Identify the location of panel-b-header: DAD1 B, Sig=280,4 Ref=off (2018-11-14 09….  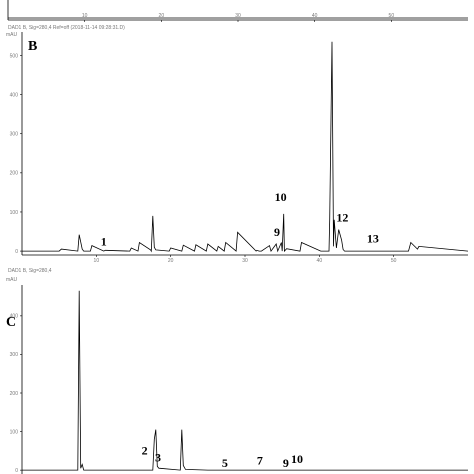
(66, 28).